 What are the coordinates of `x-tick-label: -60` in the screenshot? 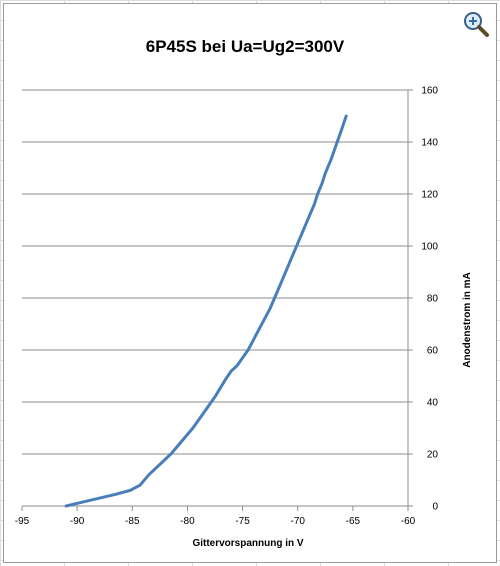 It's located at (408, 521).